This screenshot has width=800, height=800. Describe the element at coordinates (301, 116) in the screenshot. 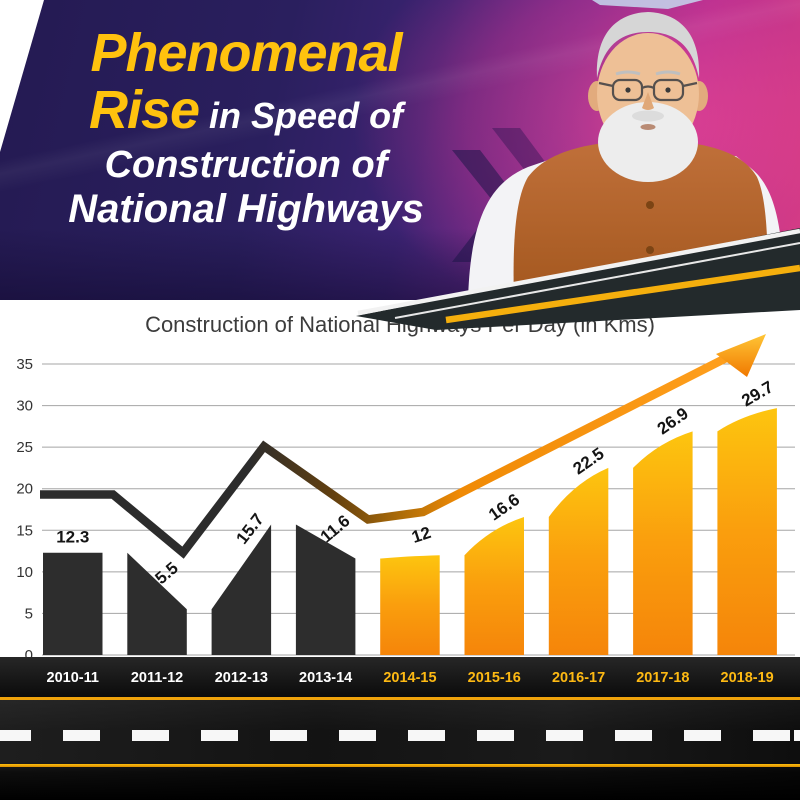

I see `title-in-speed-of: in Speed of` at that location.